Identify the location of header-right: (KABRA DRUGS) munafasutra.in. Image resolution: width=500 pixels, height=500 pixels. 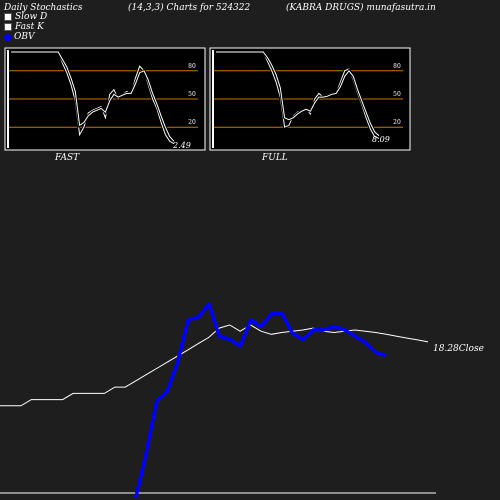
(361, 8).